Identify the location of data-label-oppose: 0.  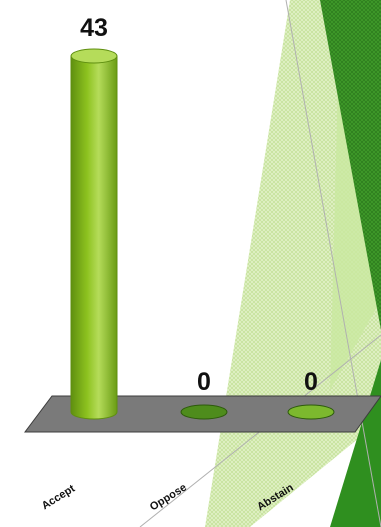
(204, 382).